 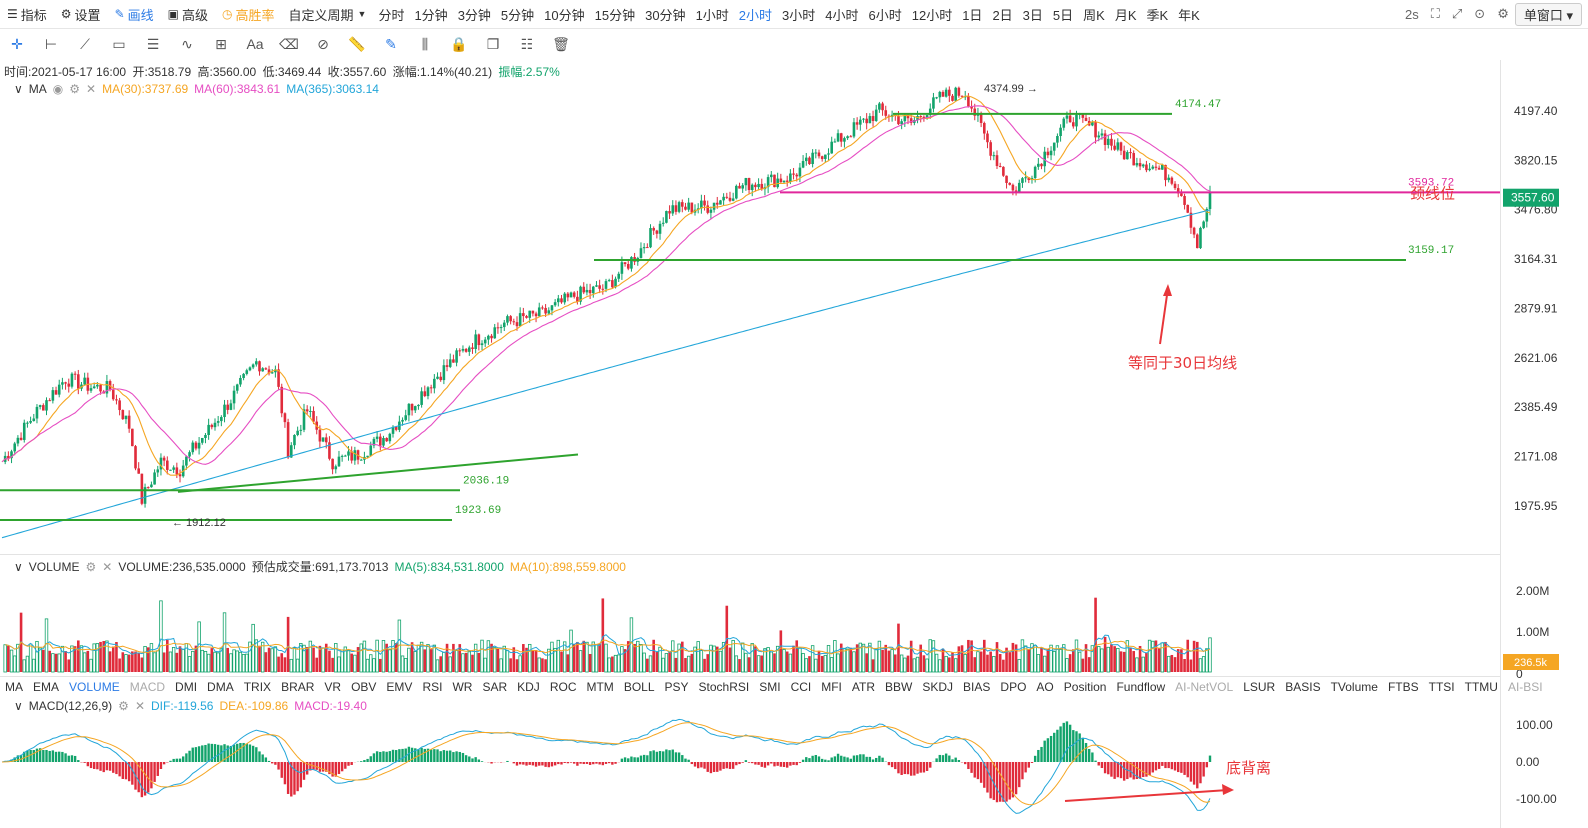 What do you see at coordinates (459, 43) in the screenshot?
I see `lock-tool-icon: 🔒` at bounding box center [459, 43].